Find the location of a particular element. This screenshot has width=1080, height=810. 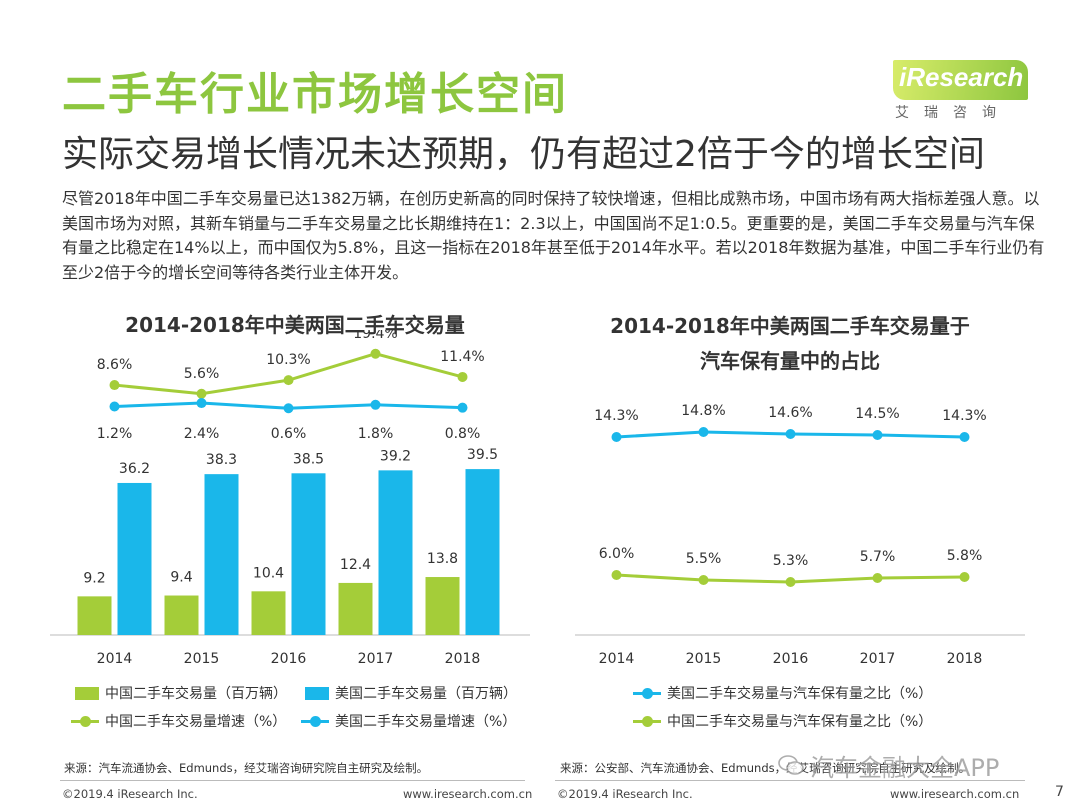

us-ratio-label-2018: 14.3% is located at coordinates (964, 416).